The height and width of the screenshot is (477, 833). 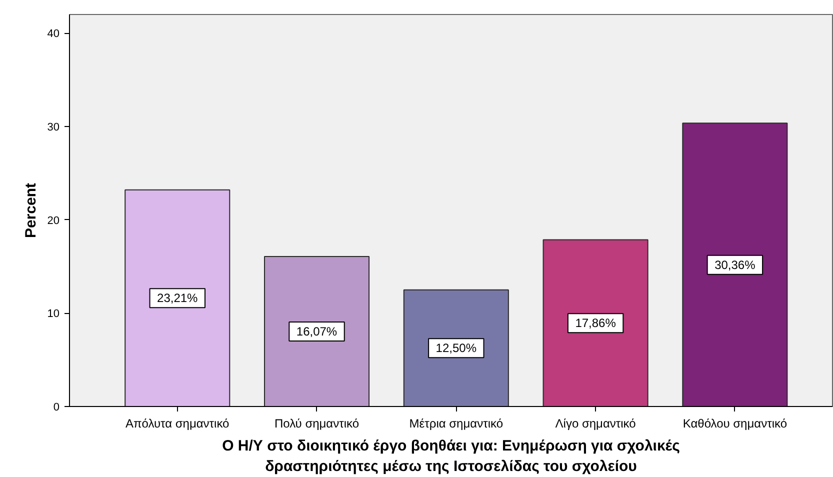 What do you see at coordinates (317, 423) in the screenshot?
I see `x-tick-label: Πολύ σημαντικό` at bounding box center [317, 423].